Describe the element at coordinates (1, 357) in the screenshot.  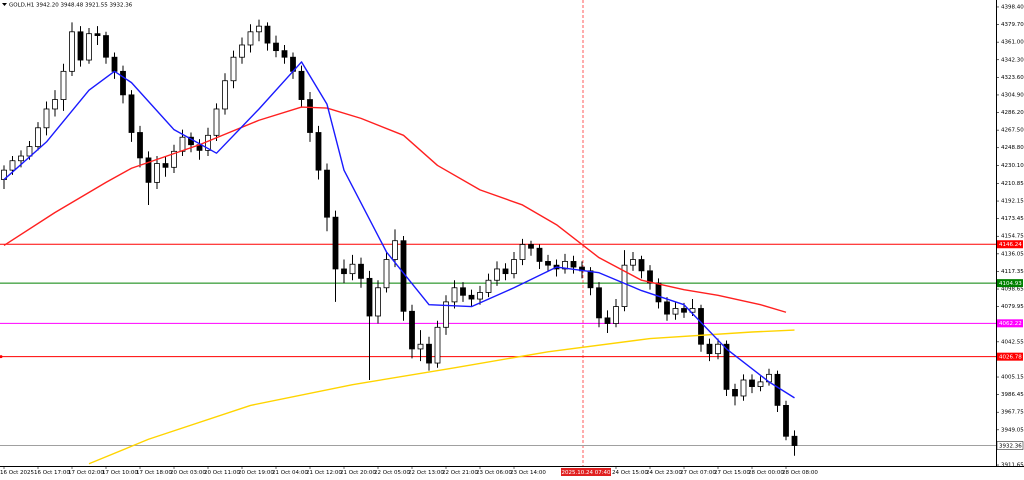
I see `level-anchor` at that location.